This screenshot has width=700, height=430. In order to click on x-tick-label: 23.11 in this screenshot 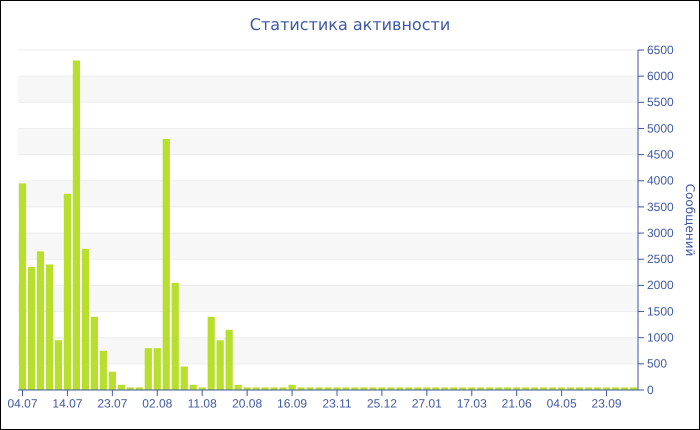, I will do `click(337, 403)`.